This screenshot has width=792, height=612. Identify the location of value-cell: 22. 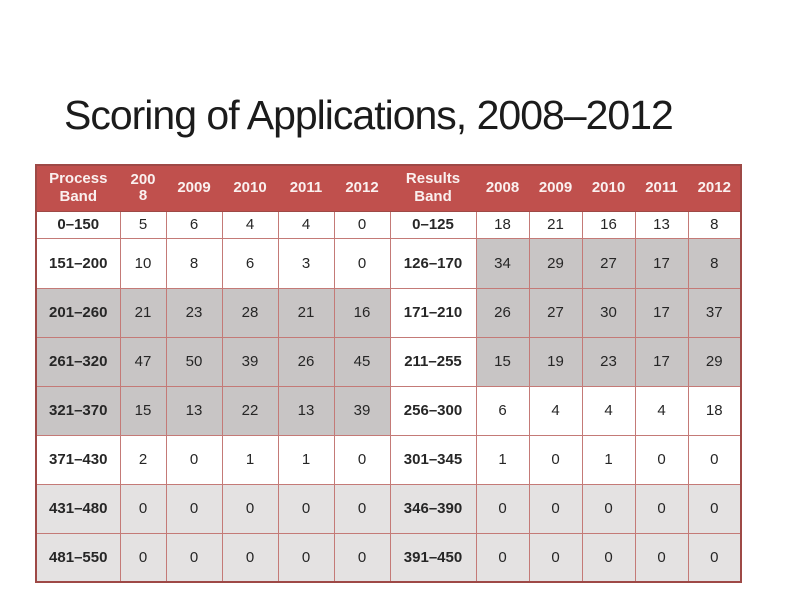
(250, 410).